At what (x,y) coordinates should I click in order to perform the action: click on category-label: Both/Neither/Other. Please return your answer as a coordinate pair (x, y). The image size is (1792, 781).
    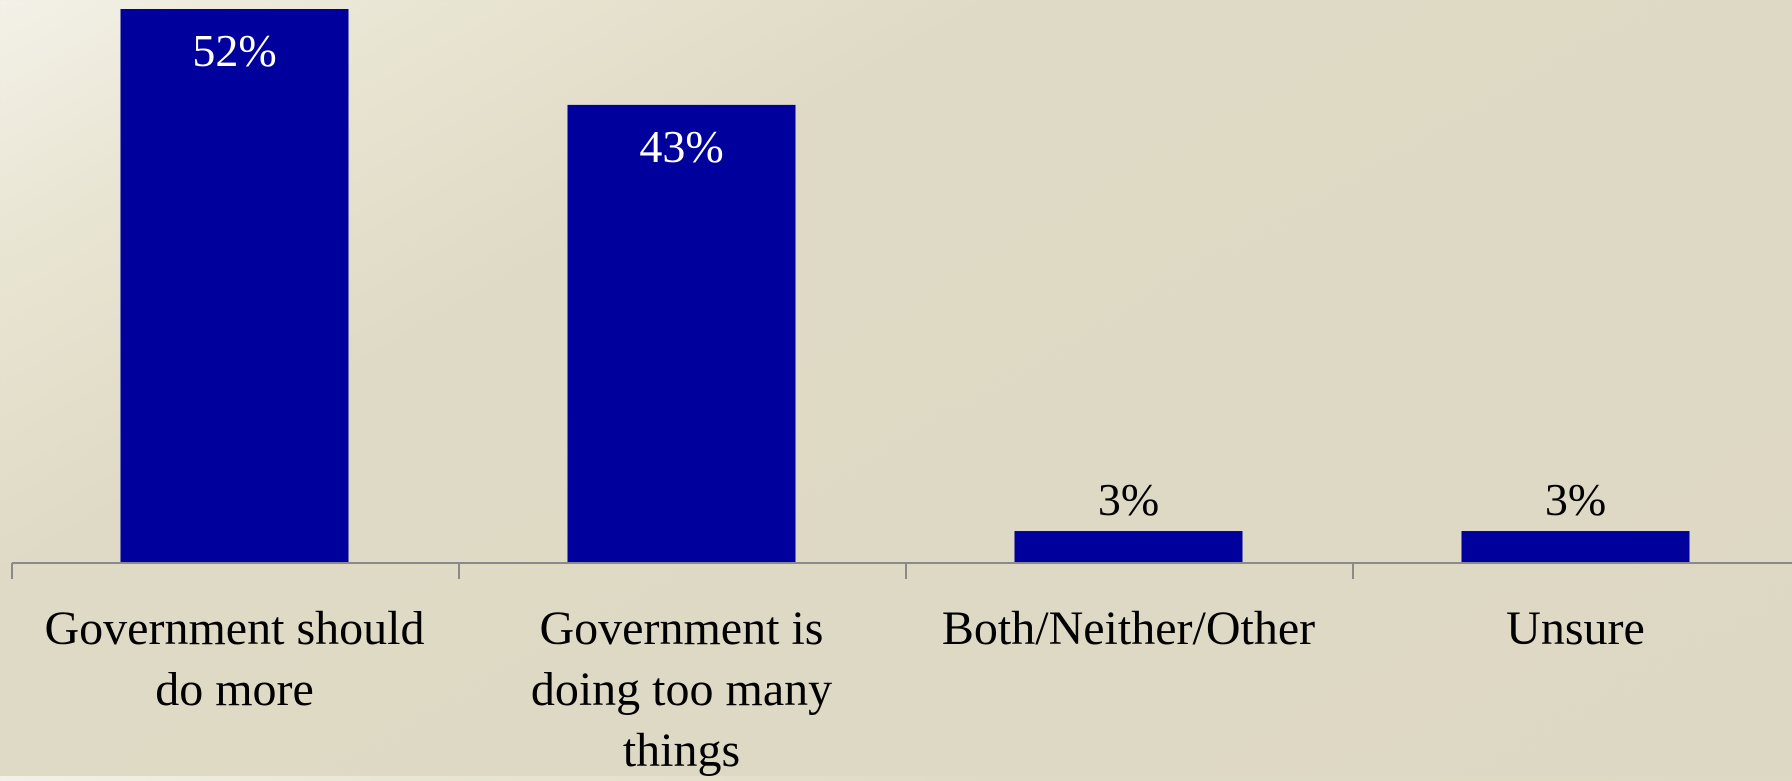
    Looking at the image, I should click on (1128, 628).